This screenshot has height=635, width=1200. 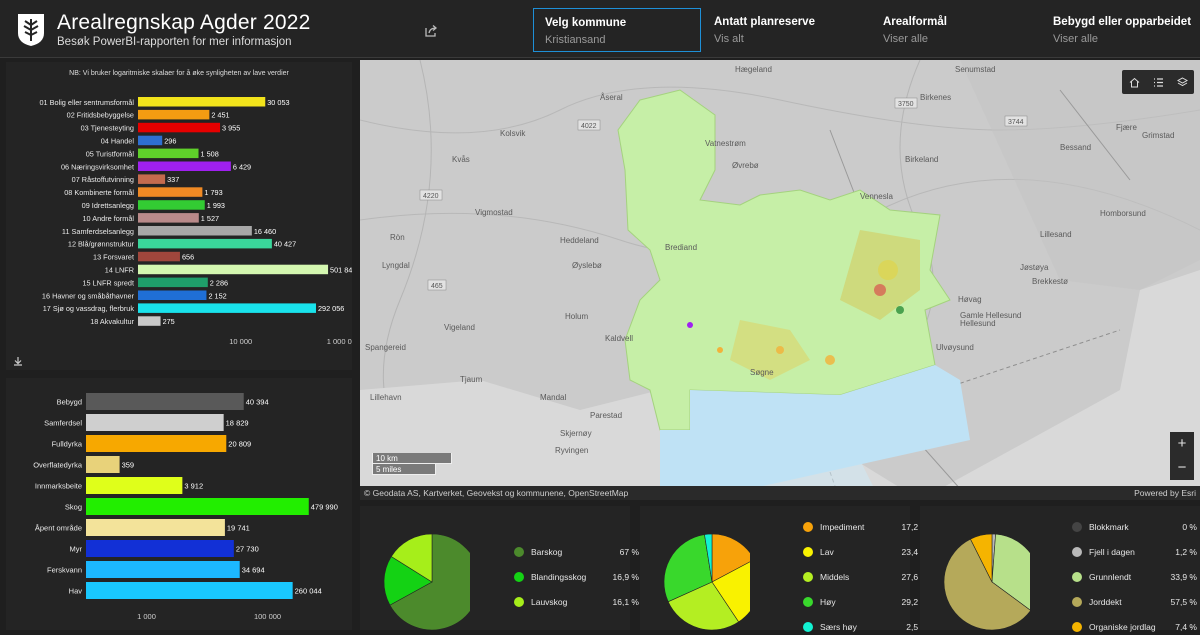 What do you see at coordinates (238, 528) in the screenshot?
I see `value-label: 19 741` at bounding box center [238, 528].